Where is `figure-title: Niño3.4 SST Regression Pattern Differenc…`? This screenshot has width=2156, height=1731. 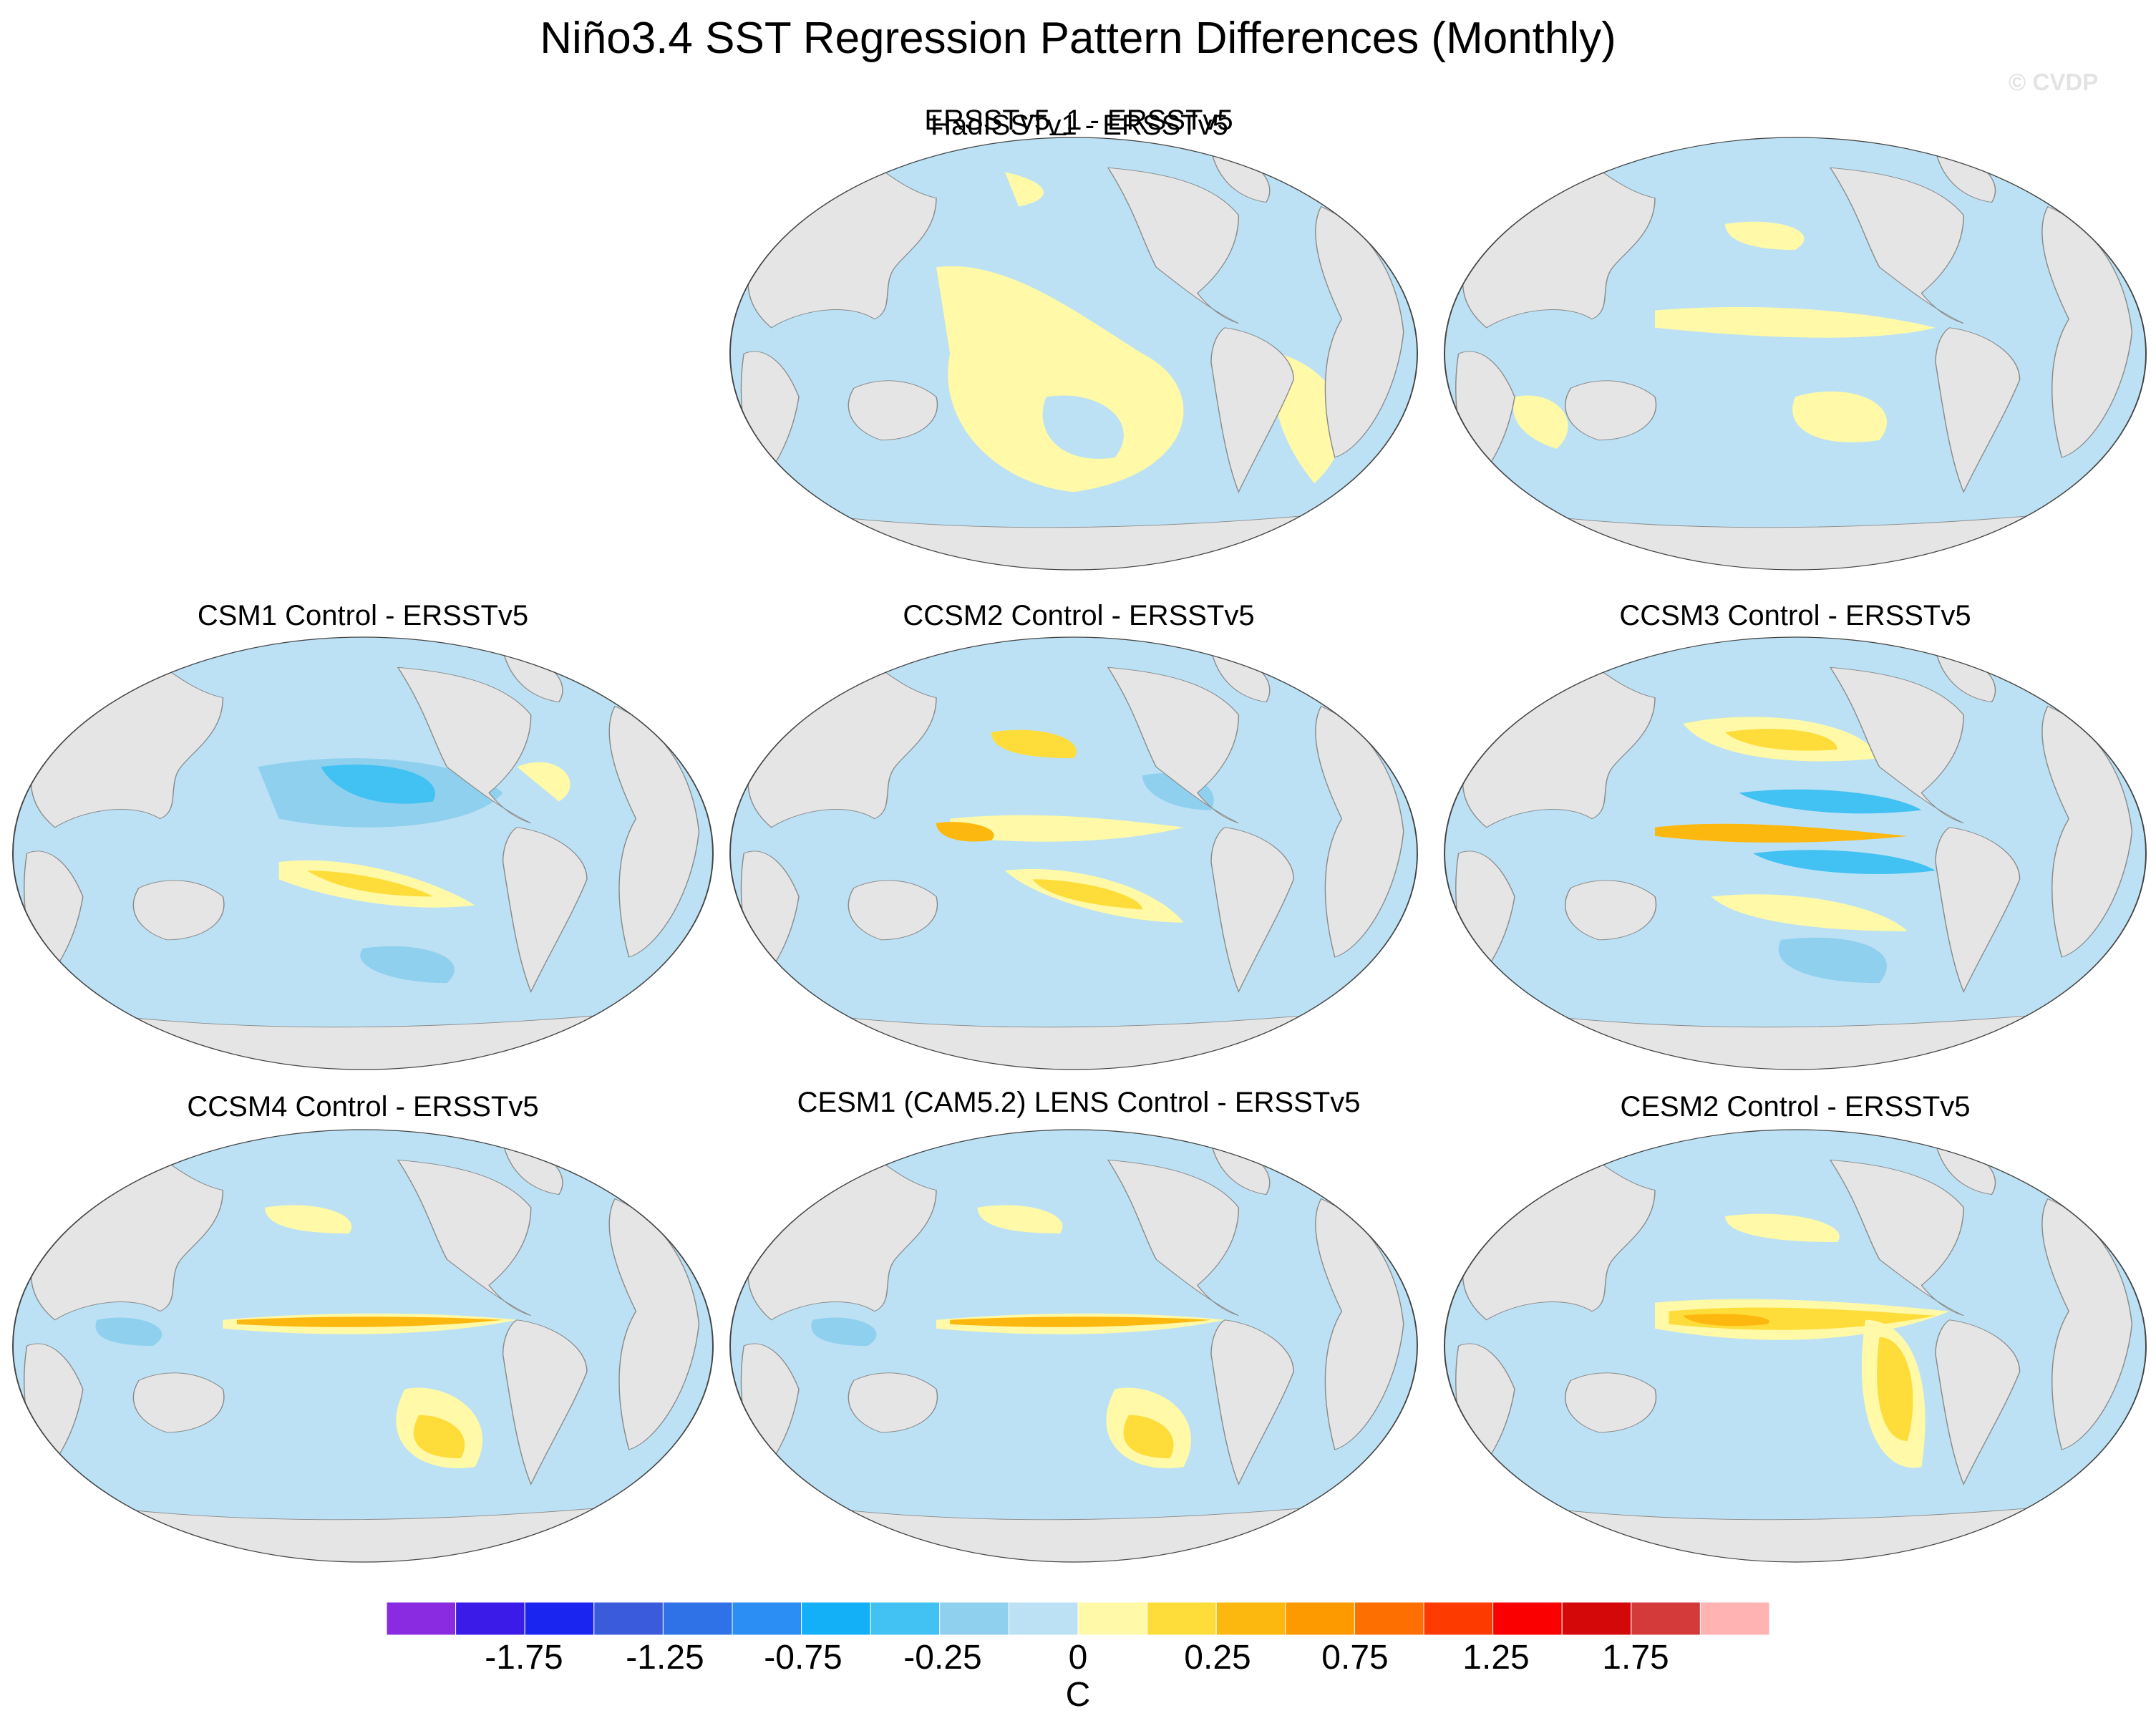 figure-title: Niño3.4 SST Regression Pattern Differenc… is located at coordinates (1078, 38).